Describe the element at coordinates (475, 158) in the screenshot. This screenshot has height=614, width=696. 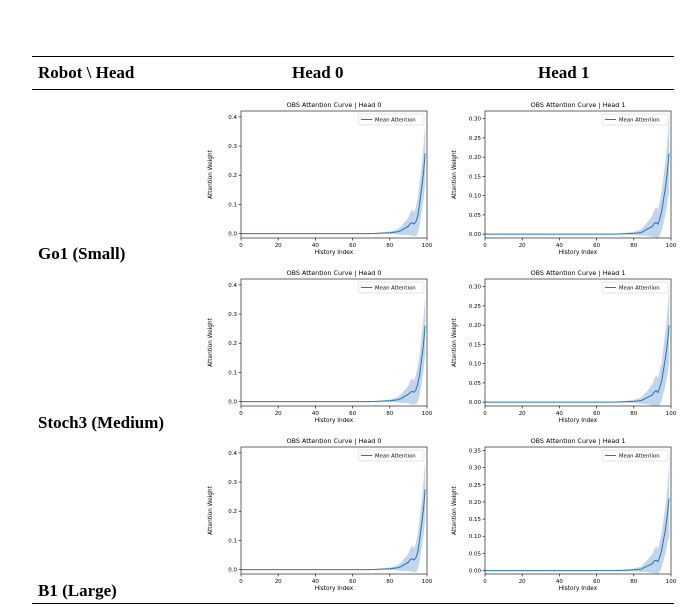
I see `y-tick-label: 0.20` at that location.